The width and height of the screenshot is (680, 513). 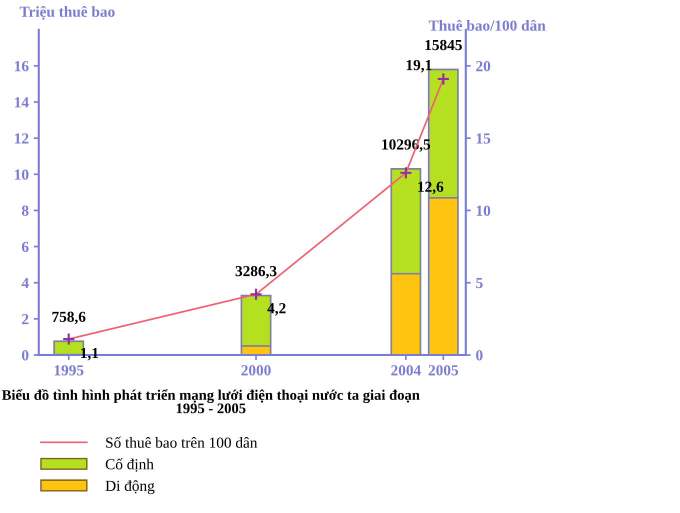 What do you see at coordinates (25, 283) in the screenshot?
I see `y-tick-label: 4` at bounding box center [25, 283].